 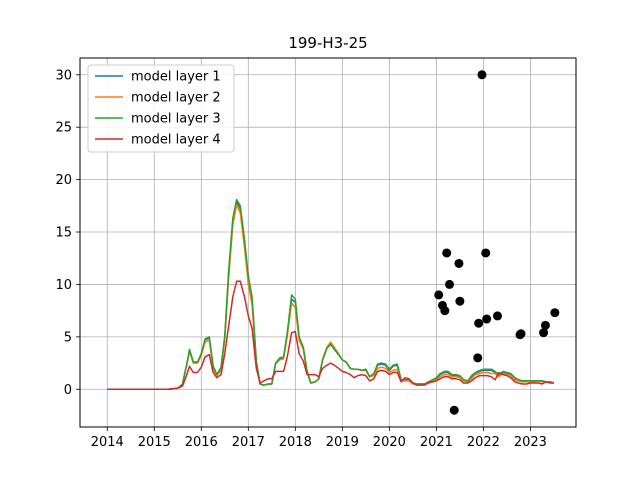 I want to click on y-tick-label: 0, so click(x=68, y=390).